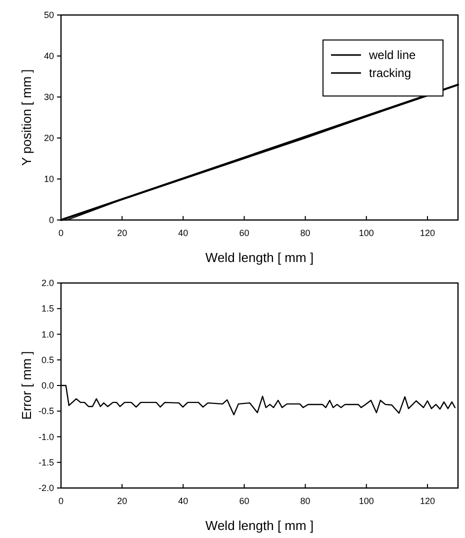 Image resolution: width=465 pixels, height=538 pixels. What do you see at coordinates (47, 334) in the screenshot?
I see `y-tick-label: 1.0` at bounding box center [47, 334].